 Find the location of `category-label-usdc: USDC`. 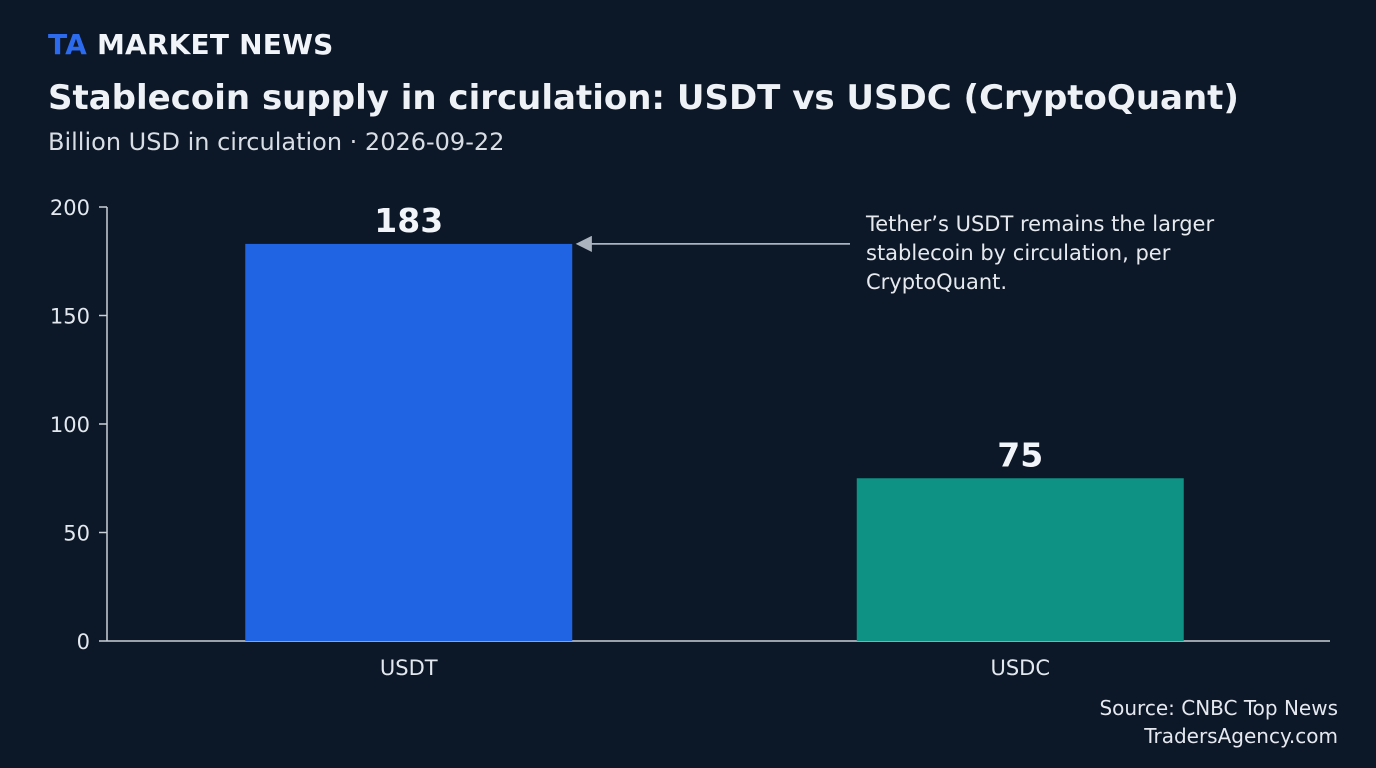

category-label-usdc: USDC is located at coordinates (1020, 668).